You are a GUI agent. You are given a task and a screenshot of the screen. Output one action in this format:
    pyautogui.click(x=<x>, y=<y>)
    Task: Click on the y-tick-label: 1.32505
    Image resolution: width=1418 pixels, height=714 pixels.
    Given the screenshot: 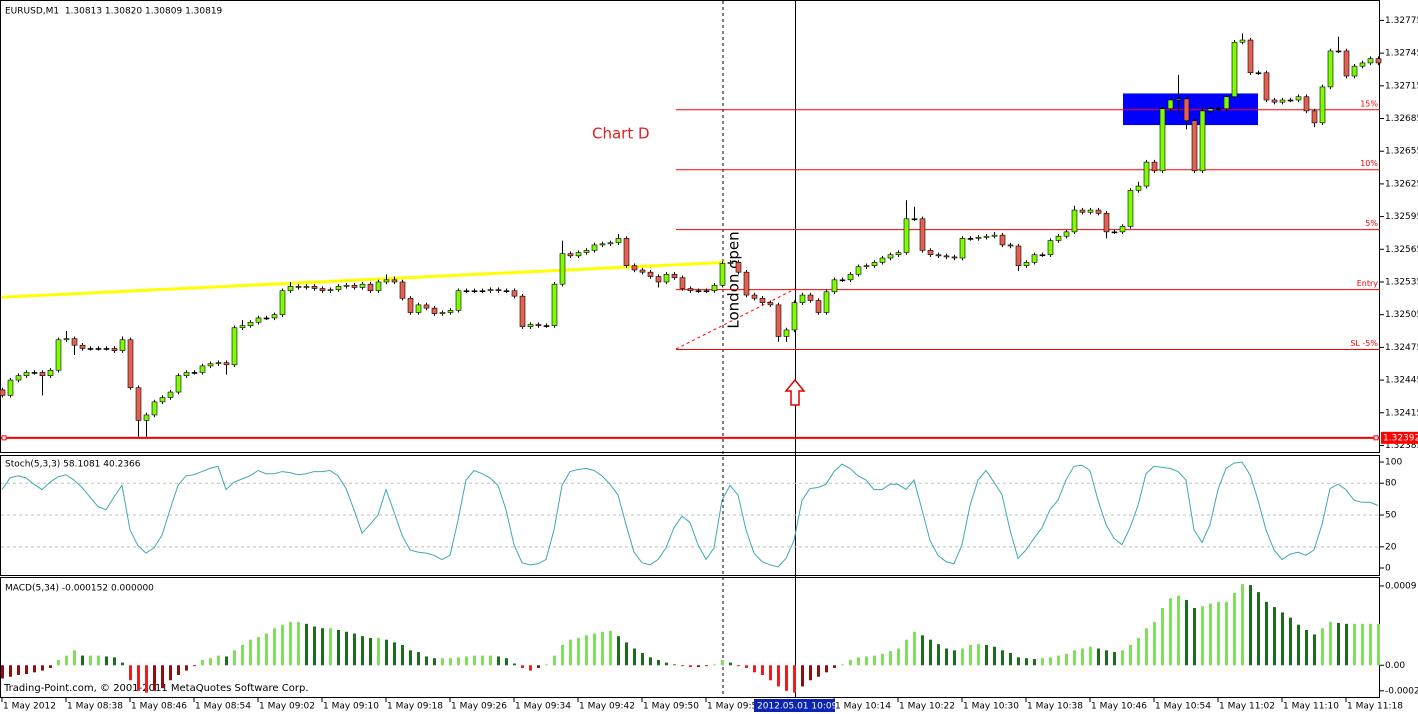 What is the action you would take?
    pyautogui.click(x=1401, y=315)
    